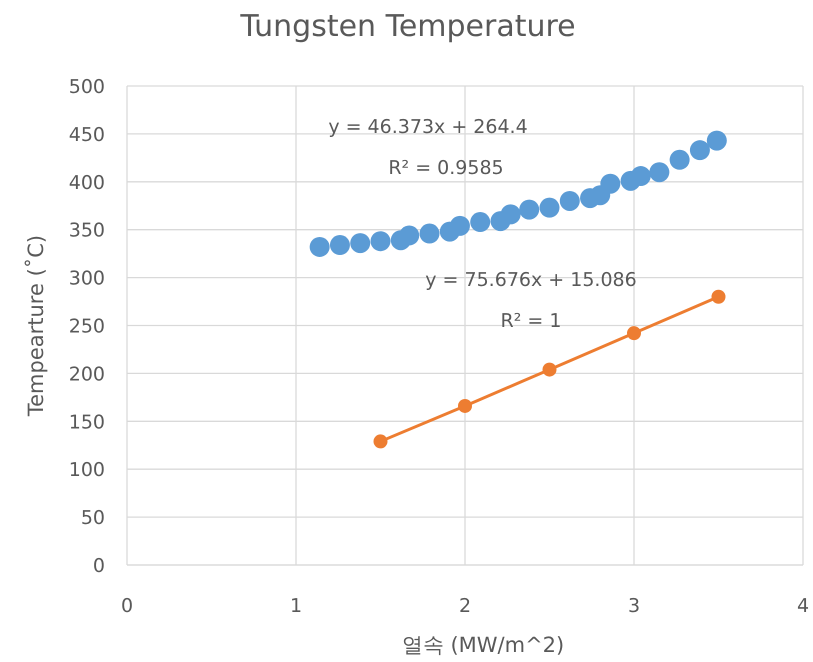 The height and width of the screenshot is (662, 813). Describe the element at coordinates (465, 606) in the screenshot. I see `x-tick-label: 2` at that location.